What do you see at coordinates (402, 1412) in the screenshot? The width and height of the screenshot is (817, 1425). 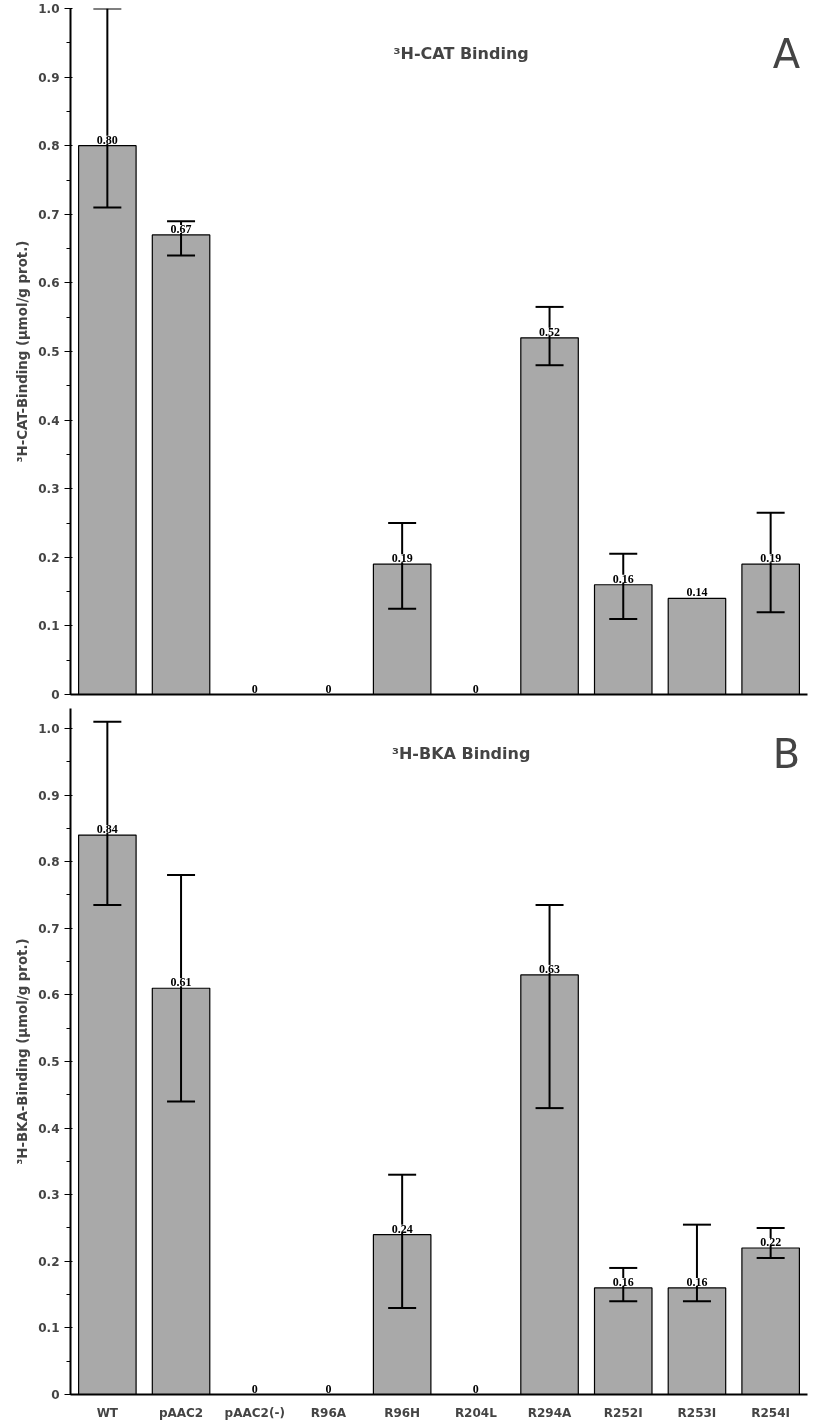 I see `x-tick-label: R96H` at bounding box center [402, 1412].